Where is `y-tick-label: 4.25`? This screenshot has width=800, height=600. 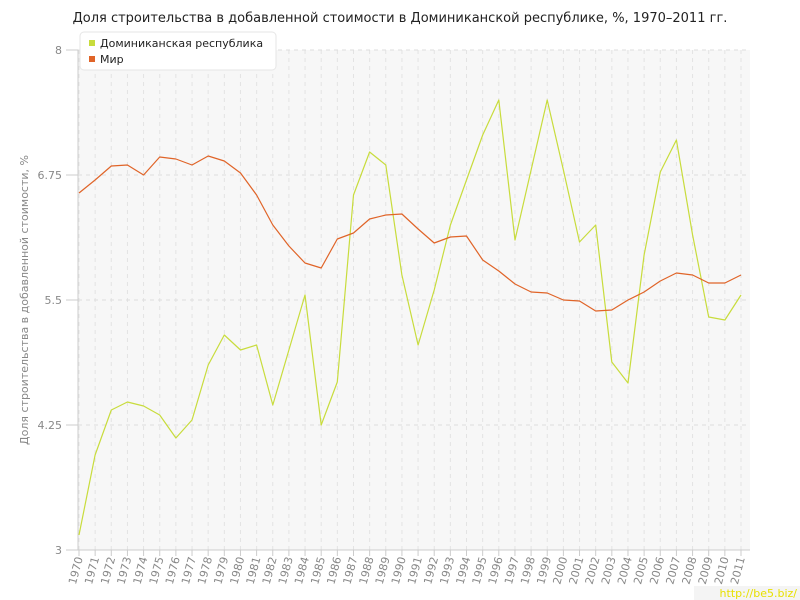
y-tick-label: 4.25 is located at coordinates (50, 425).